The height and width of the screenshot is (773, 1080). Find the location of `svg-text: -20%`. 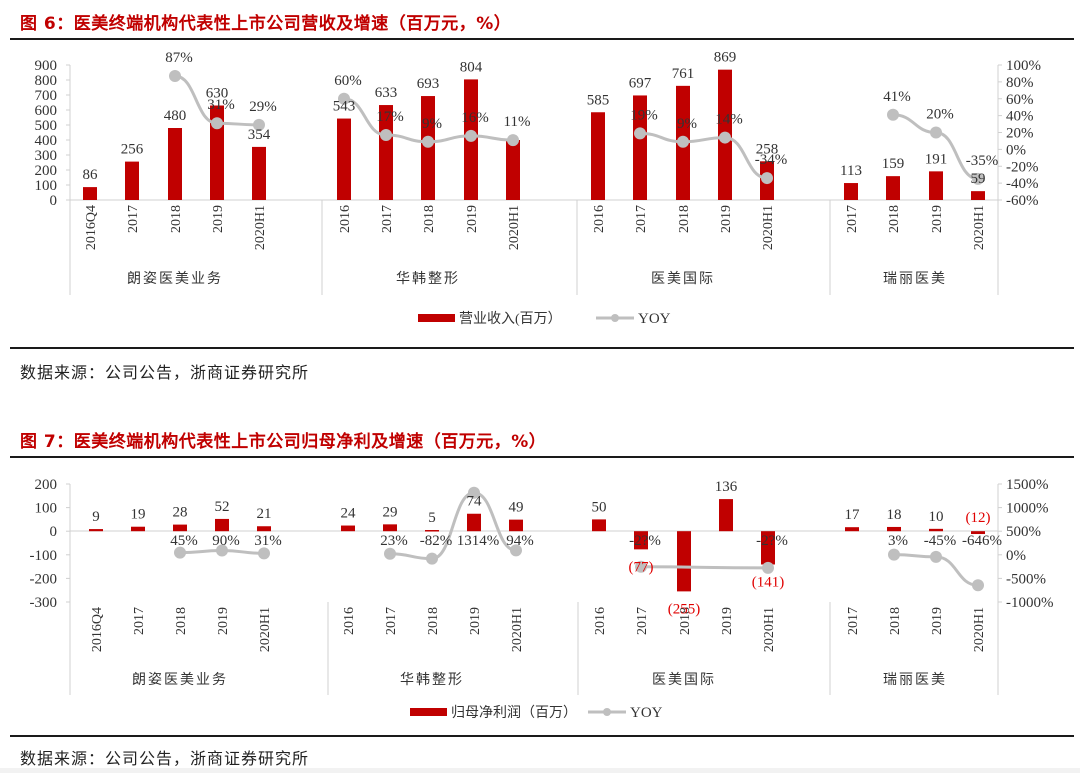

svg-text: -20% is located at coordinates (1022, 167).